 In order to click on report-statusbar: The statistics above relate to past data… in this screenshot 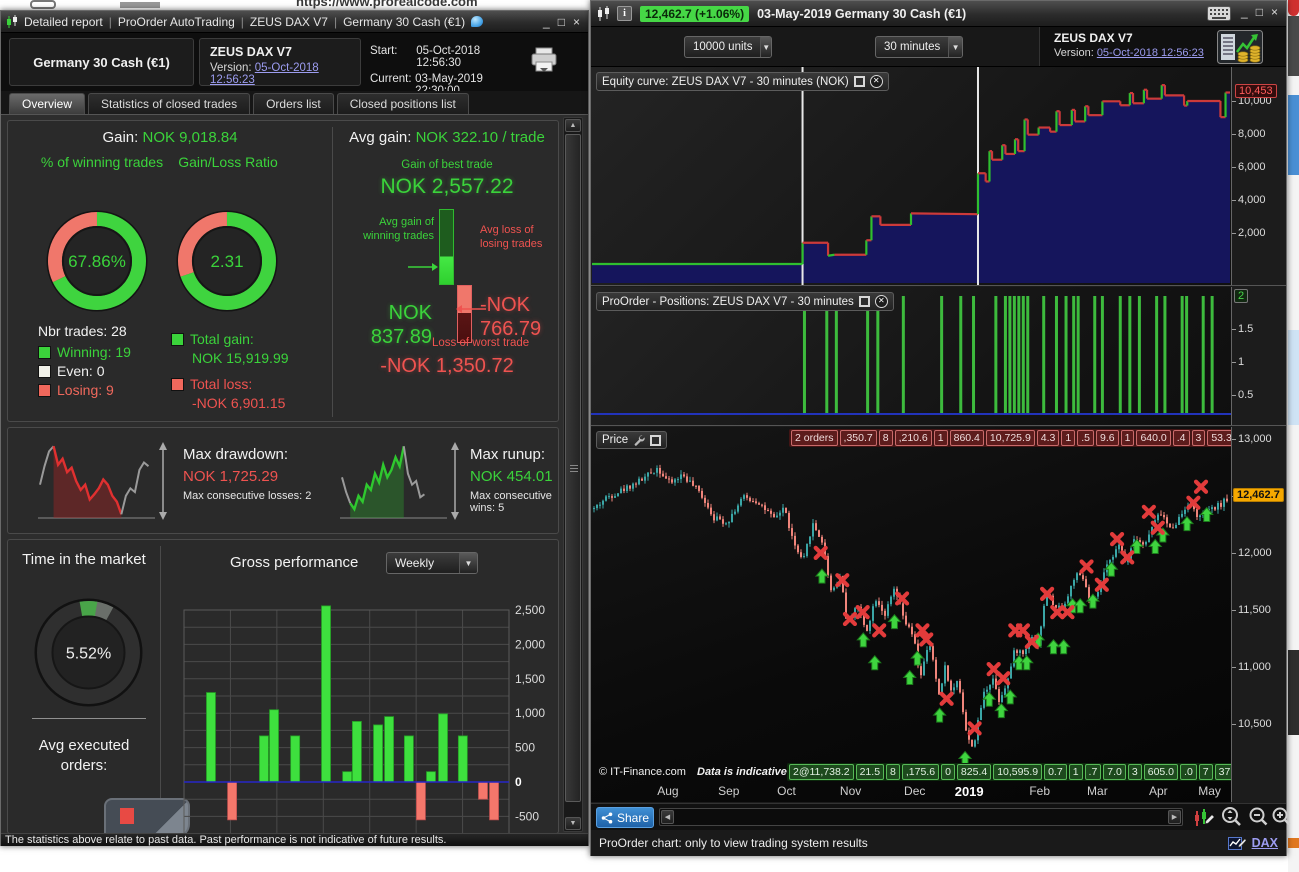, I will do `click(294, 839)`.